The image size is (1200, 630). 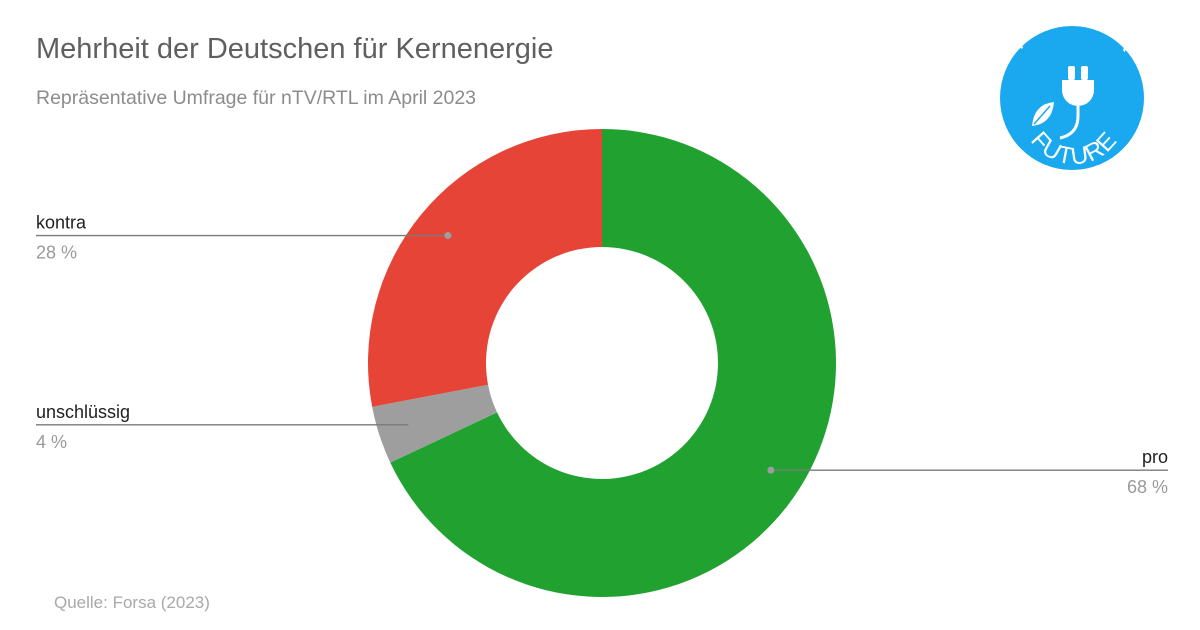 I want to click on label-pro: pro 68 %, so click(x=967, y=472).